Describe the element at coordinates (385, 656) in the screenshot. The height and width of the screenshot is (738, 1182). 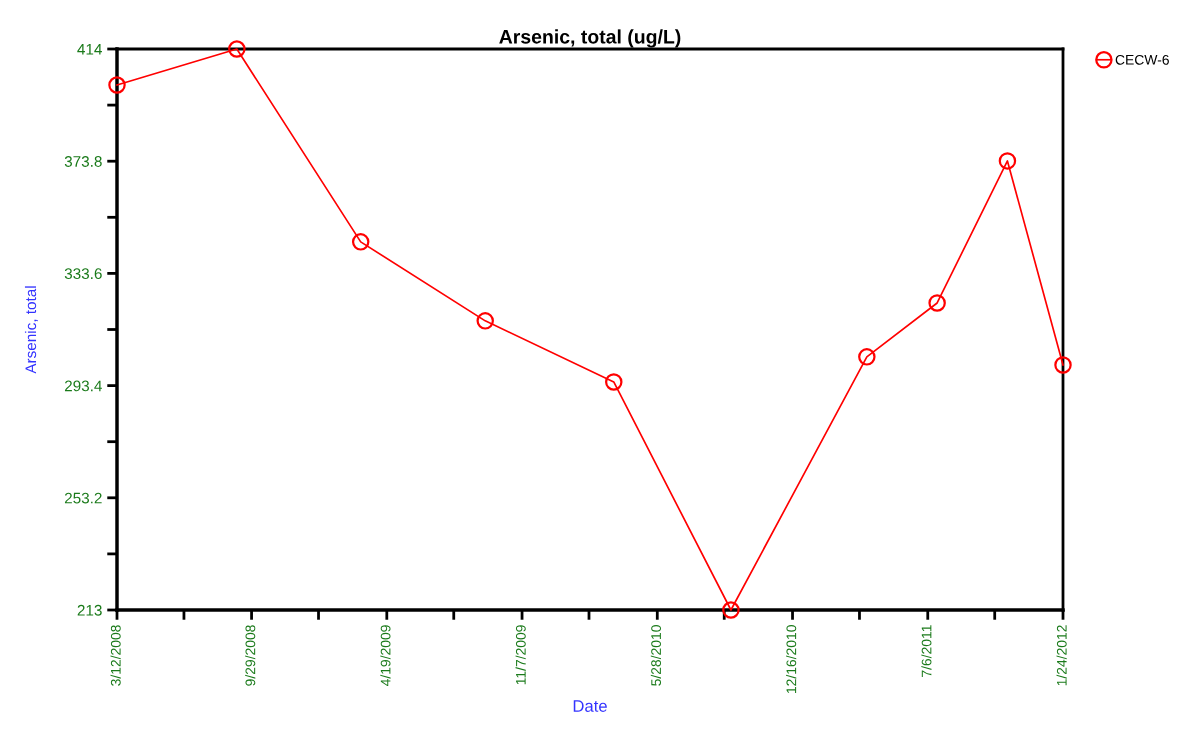
I see `x-tick-label: 4/19/2009` at that location.